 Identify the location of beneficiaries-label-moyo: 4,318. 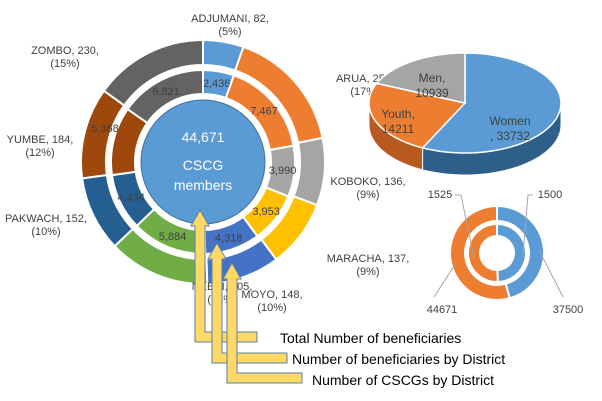
(229, 239).